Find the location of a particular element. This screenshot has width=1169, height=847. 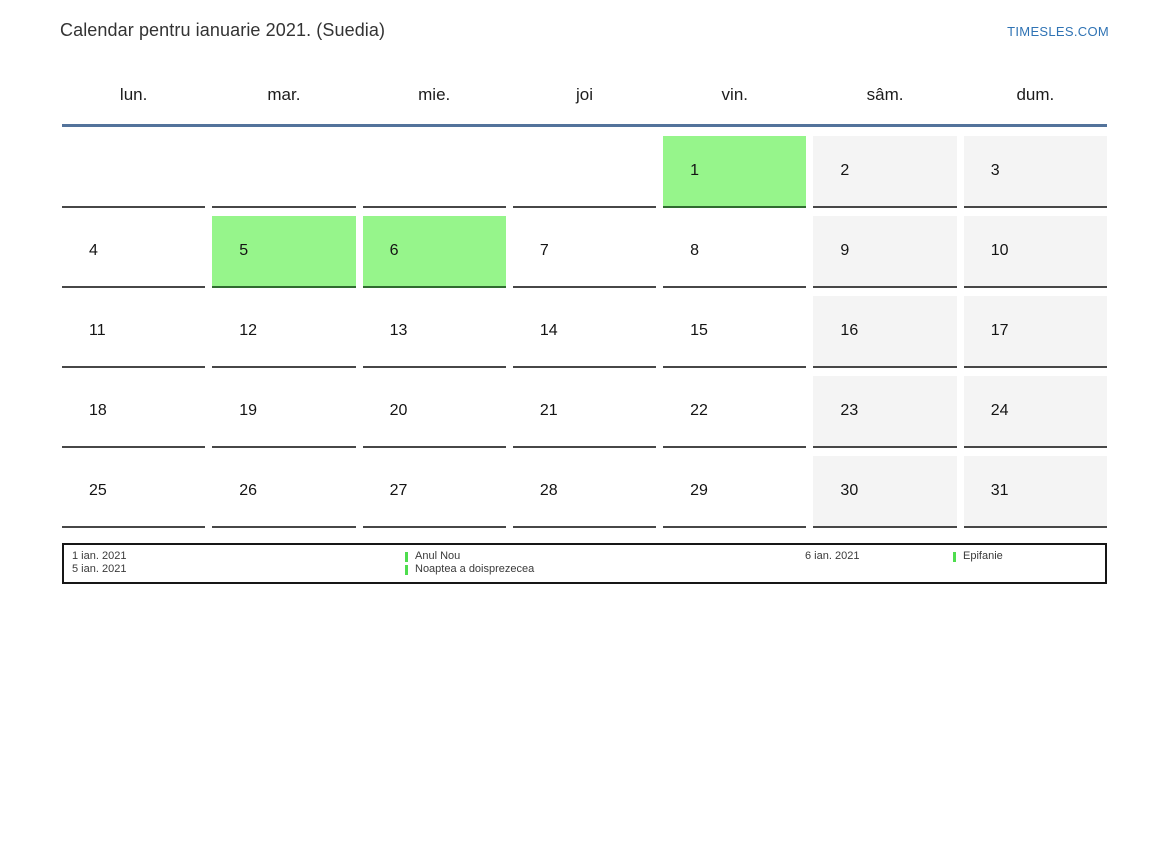

day-number: 6 is located at coordinates (394, 250).